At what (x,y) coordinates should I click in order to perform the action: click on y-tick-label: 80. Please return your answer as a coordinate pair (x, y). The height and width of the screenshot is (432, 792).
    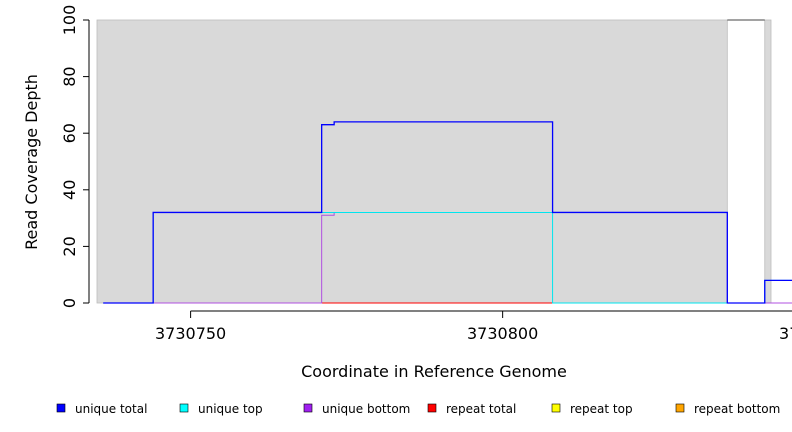
    Looking at the image, I should click on (69, 76).